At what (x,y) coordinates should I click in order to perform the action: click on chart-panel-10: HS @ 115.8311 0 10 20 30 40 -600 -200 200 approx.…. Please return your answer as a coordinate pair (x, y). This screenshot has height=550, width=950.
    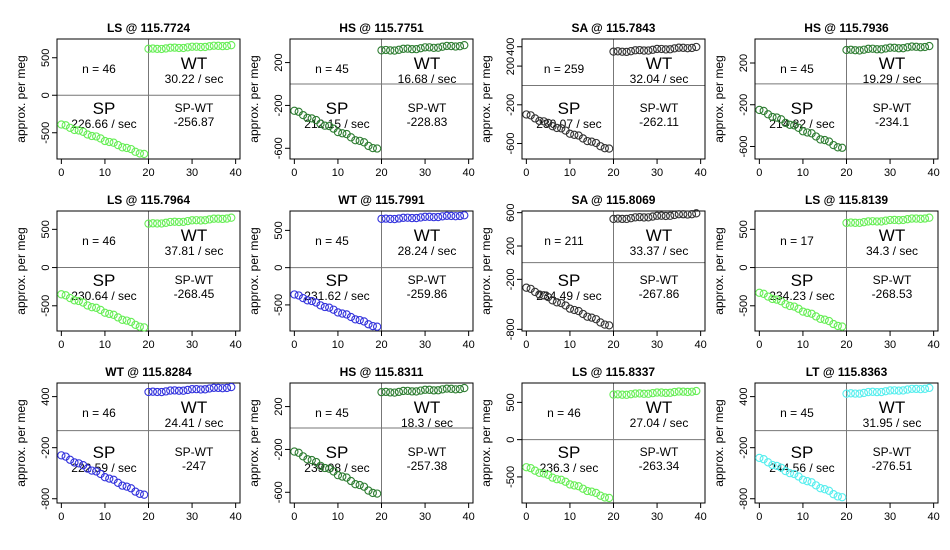
    Looking at the image, I should click on (361, 444).